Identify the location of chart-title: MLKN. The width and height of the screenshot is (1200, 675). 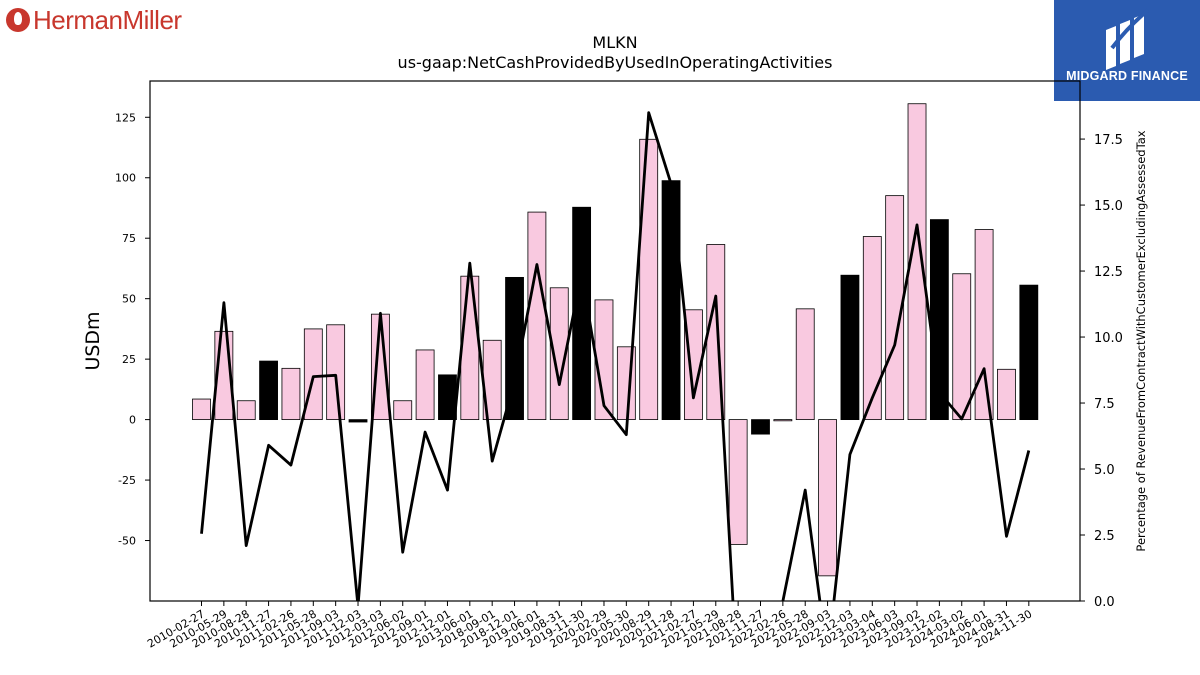
(614, 42).